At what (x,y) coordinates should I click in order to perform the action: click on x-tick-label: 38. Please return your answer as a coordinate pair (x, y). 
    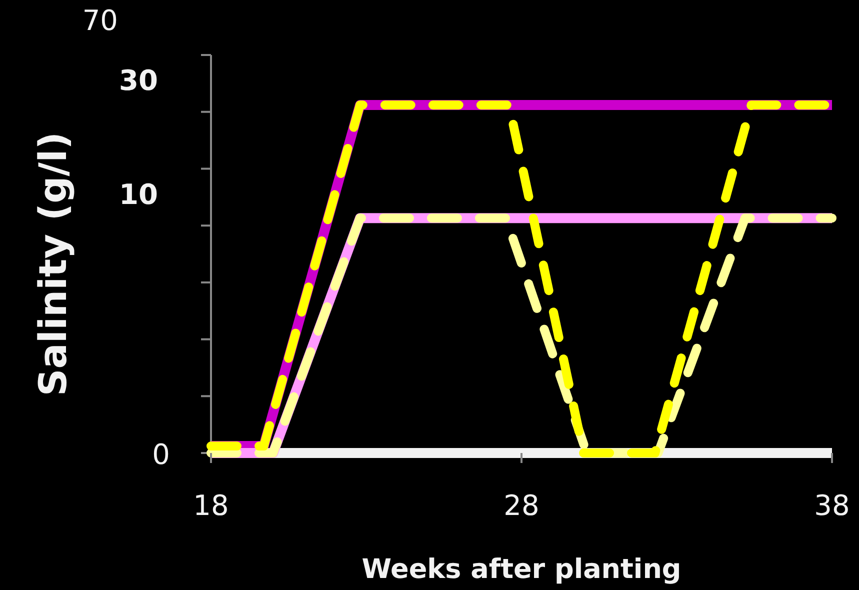
    Looking at the image, I should click on (832, 505).